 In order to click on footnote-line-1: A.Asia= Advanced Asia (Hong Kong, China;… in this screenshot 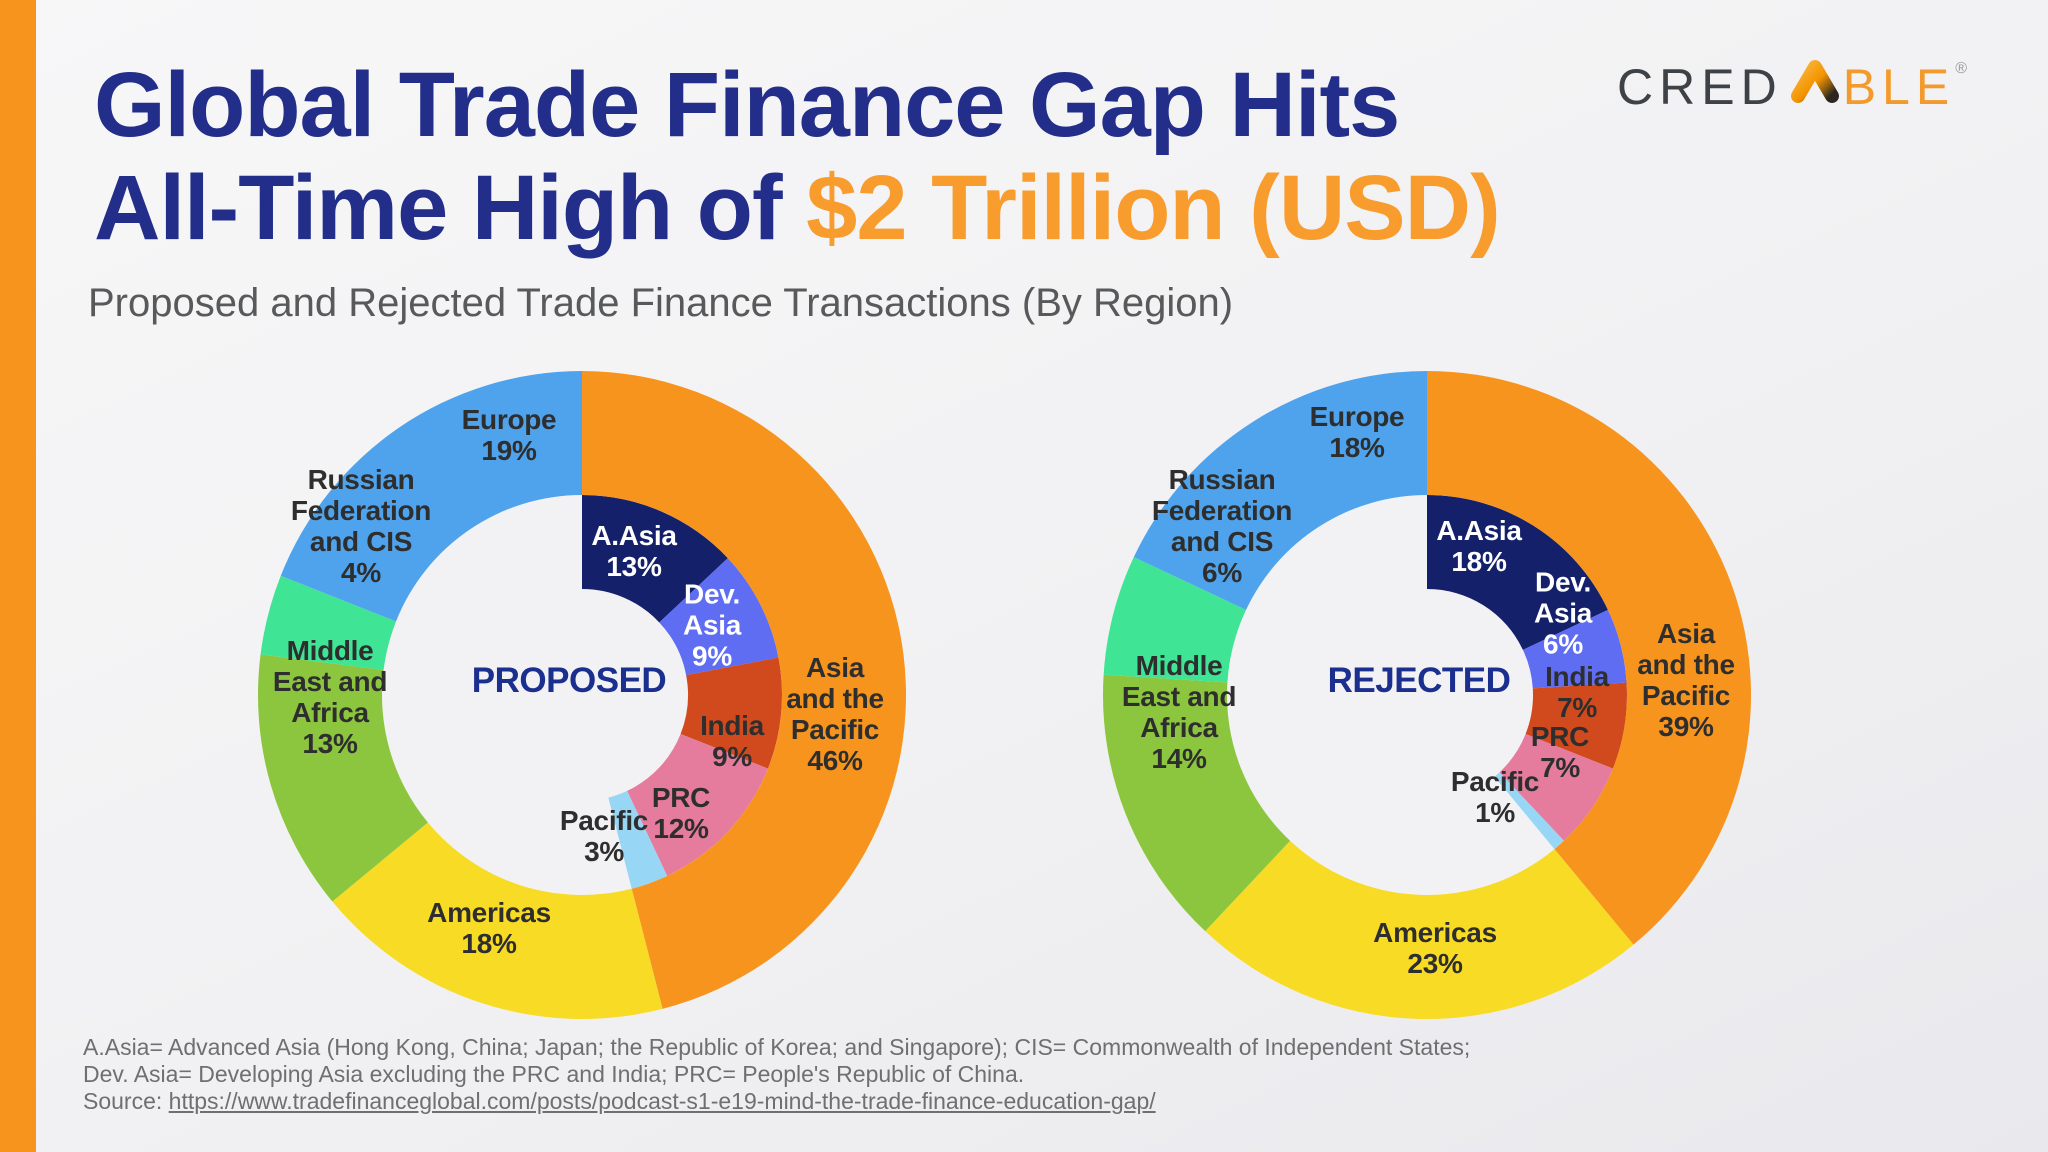, I will do `click(777, 1047)`.